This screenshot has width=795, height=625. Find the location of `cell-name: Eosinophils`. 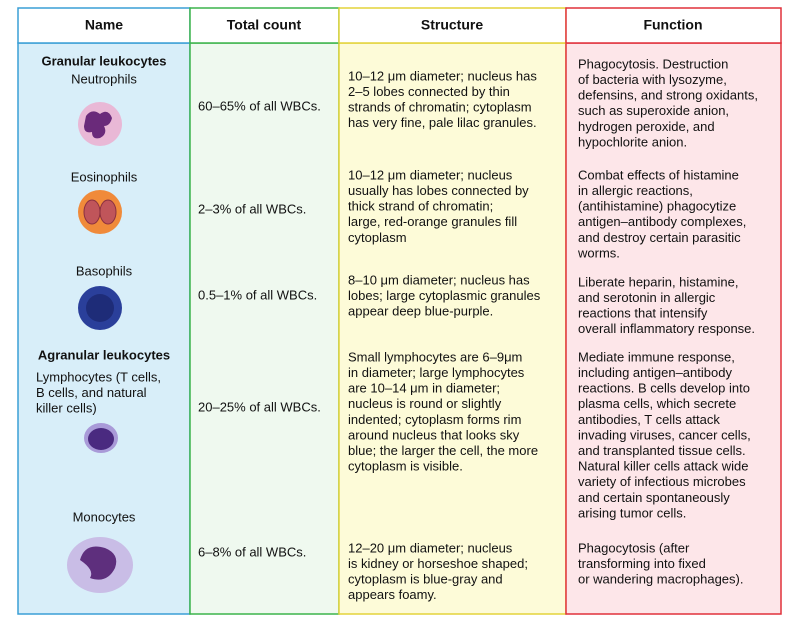

cell-name: Eosinophils is located at coordinates (104, 176).